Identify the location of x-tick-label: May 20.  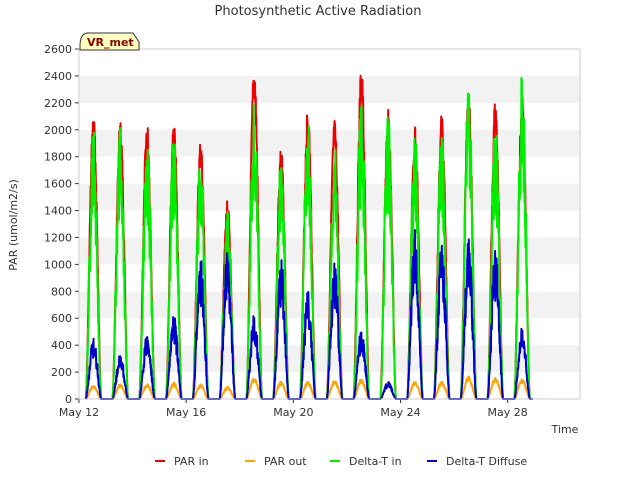
(293, 412).